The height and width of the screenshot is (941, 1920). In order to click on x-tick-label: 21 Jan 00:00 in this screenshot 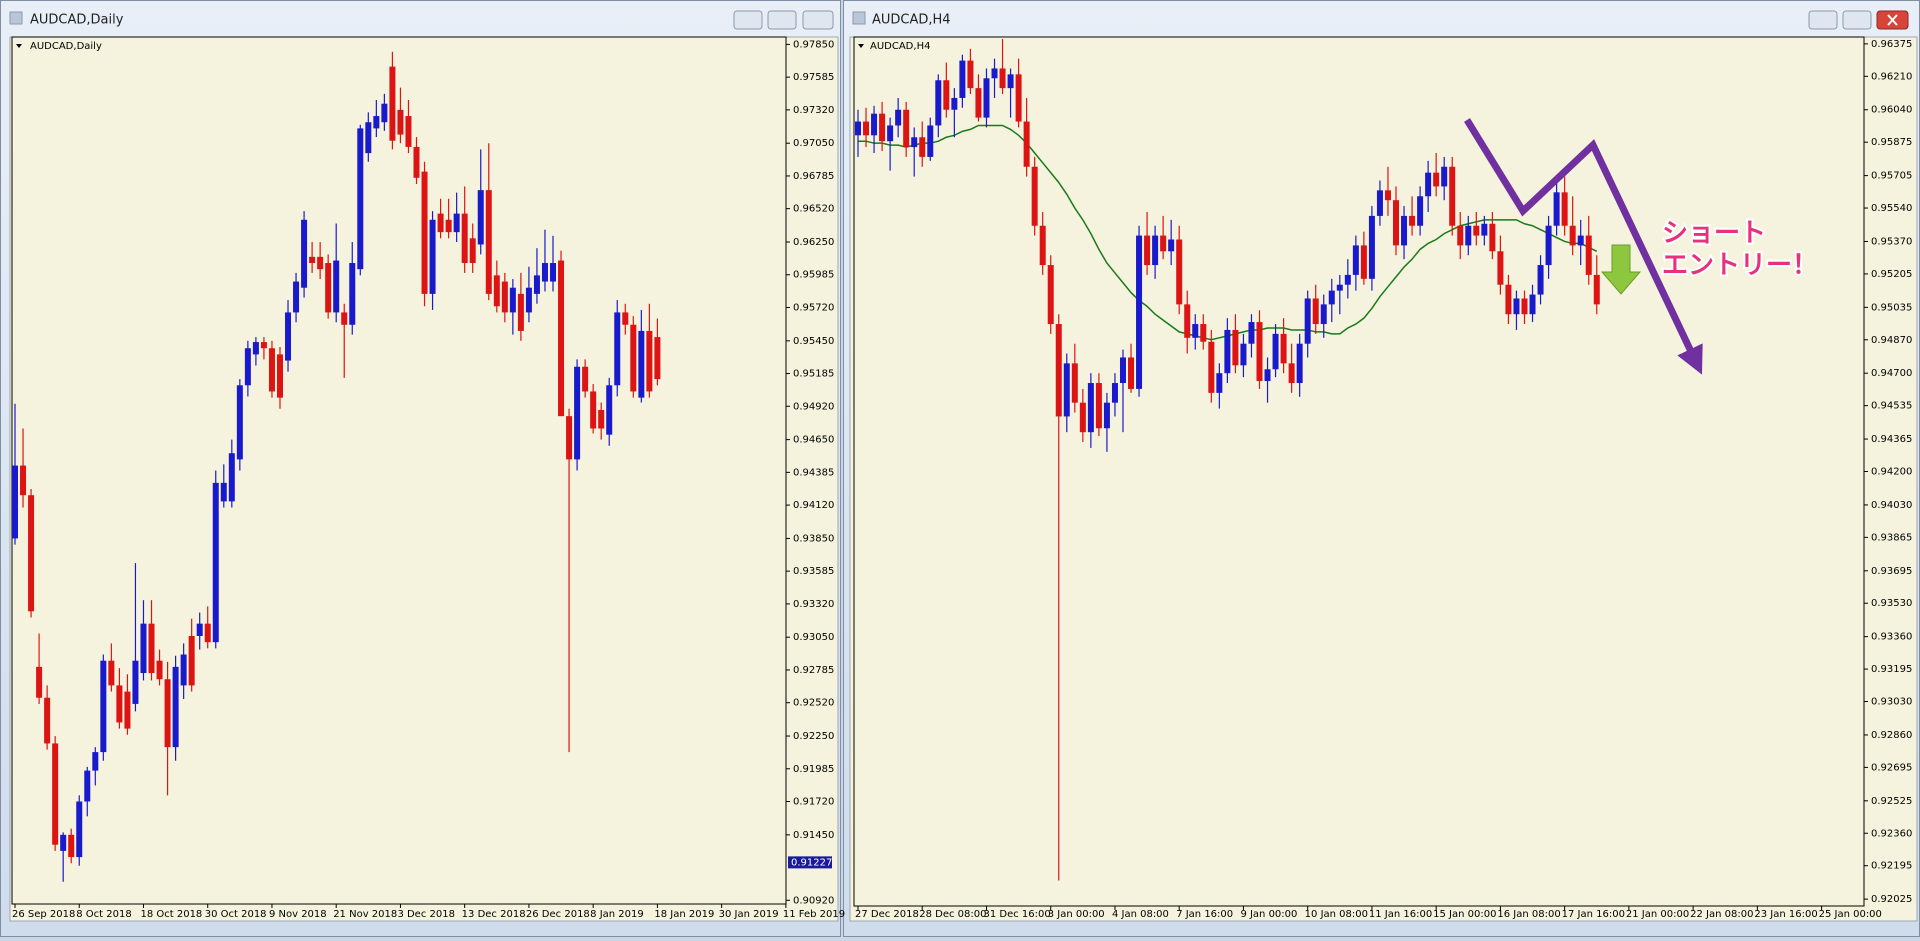, I will do `click(1657, 914)`.